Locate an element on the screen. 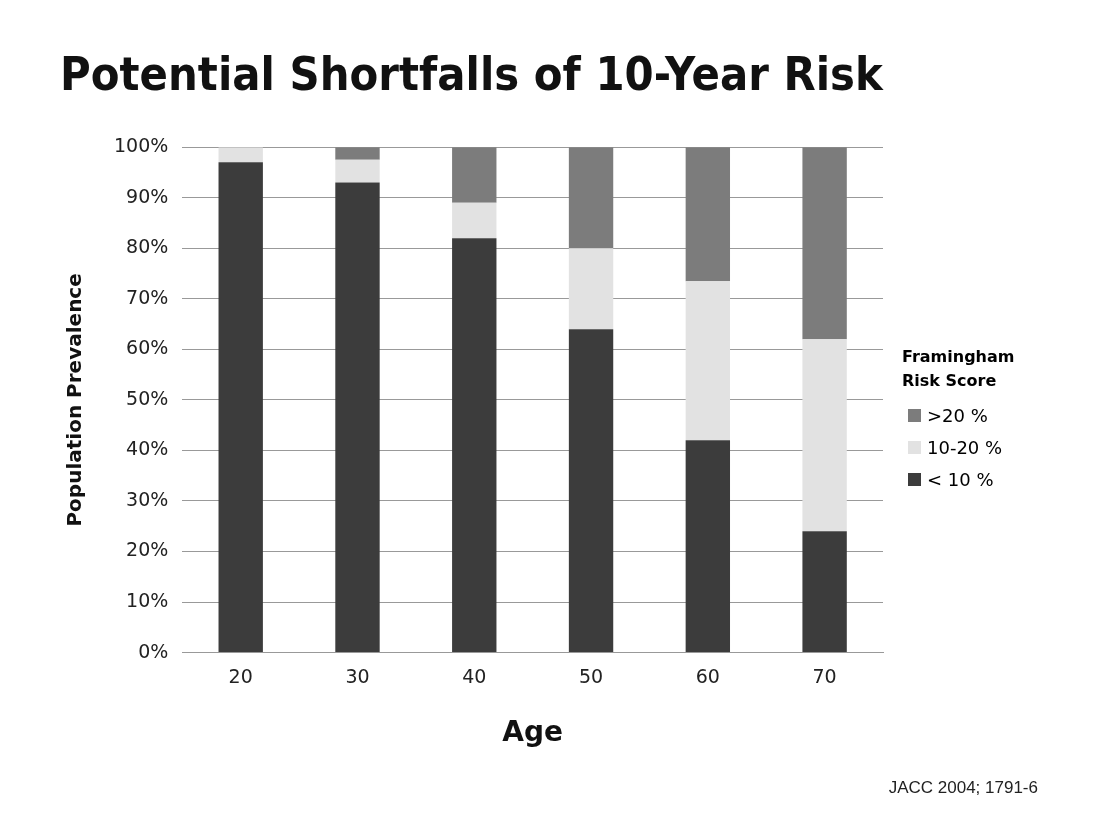 The width and height of the screenshot is (1098, 825). y-tick-label: 70% is located at coordinates (147, 296).